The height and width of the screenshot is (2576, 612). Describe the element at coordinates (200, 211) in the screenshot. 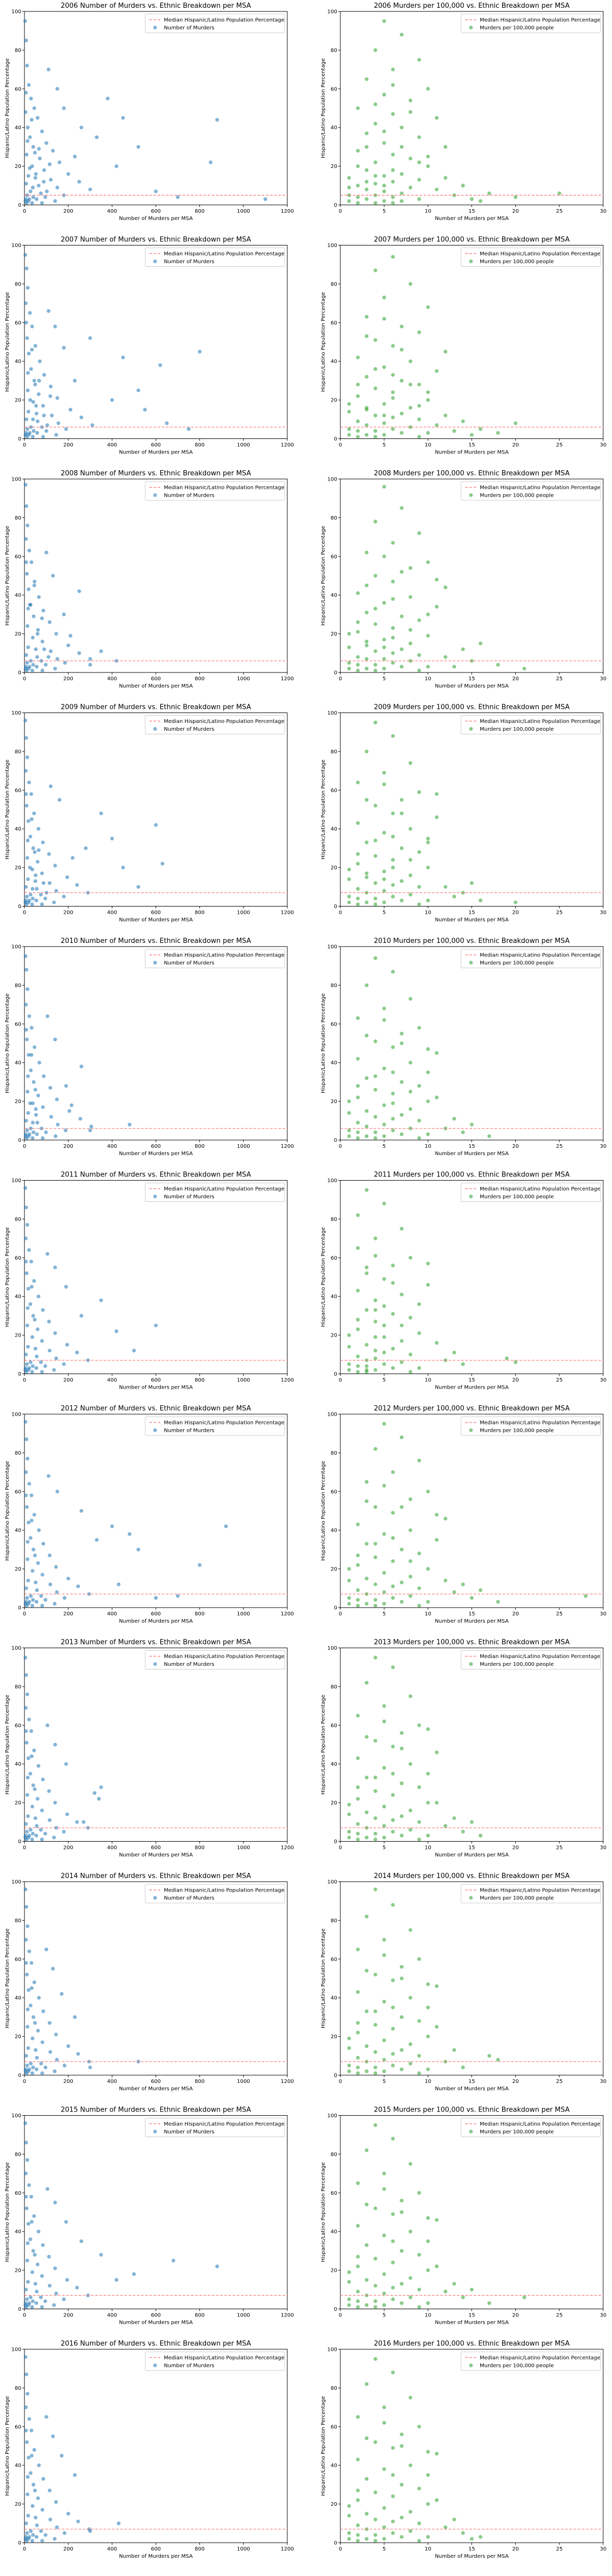

I see `x-tick-label: 800` at that location.